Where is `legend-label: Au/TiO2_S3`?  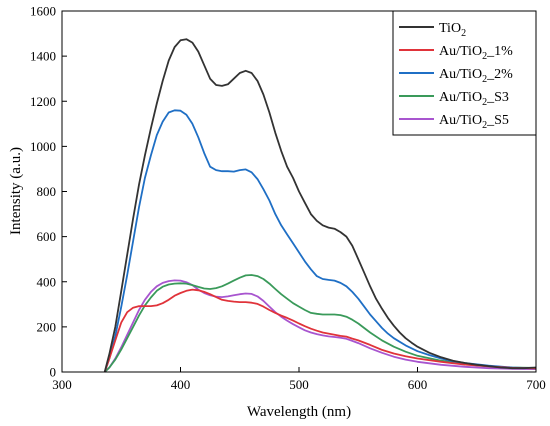
legend-label: Au/TiO2_S3 is located at coordinates (474, 99).